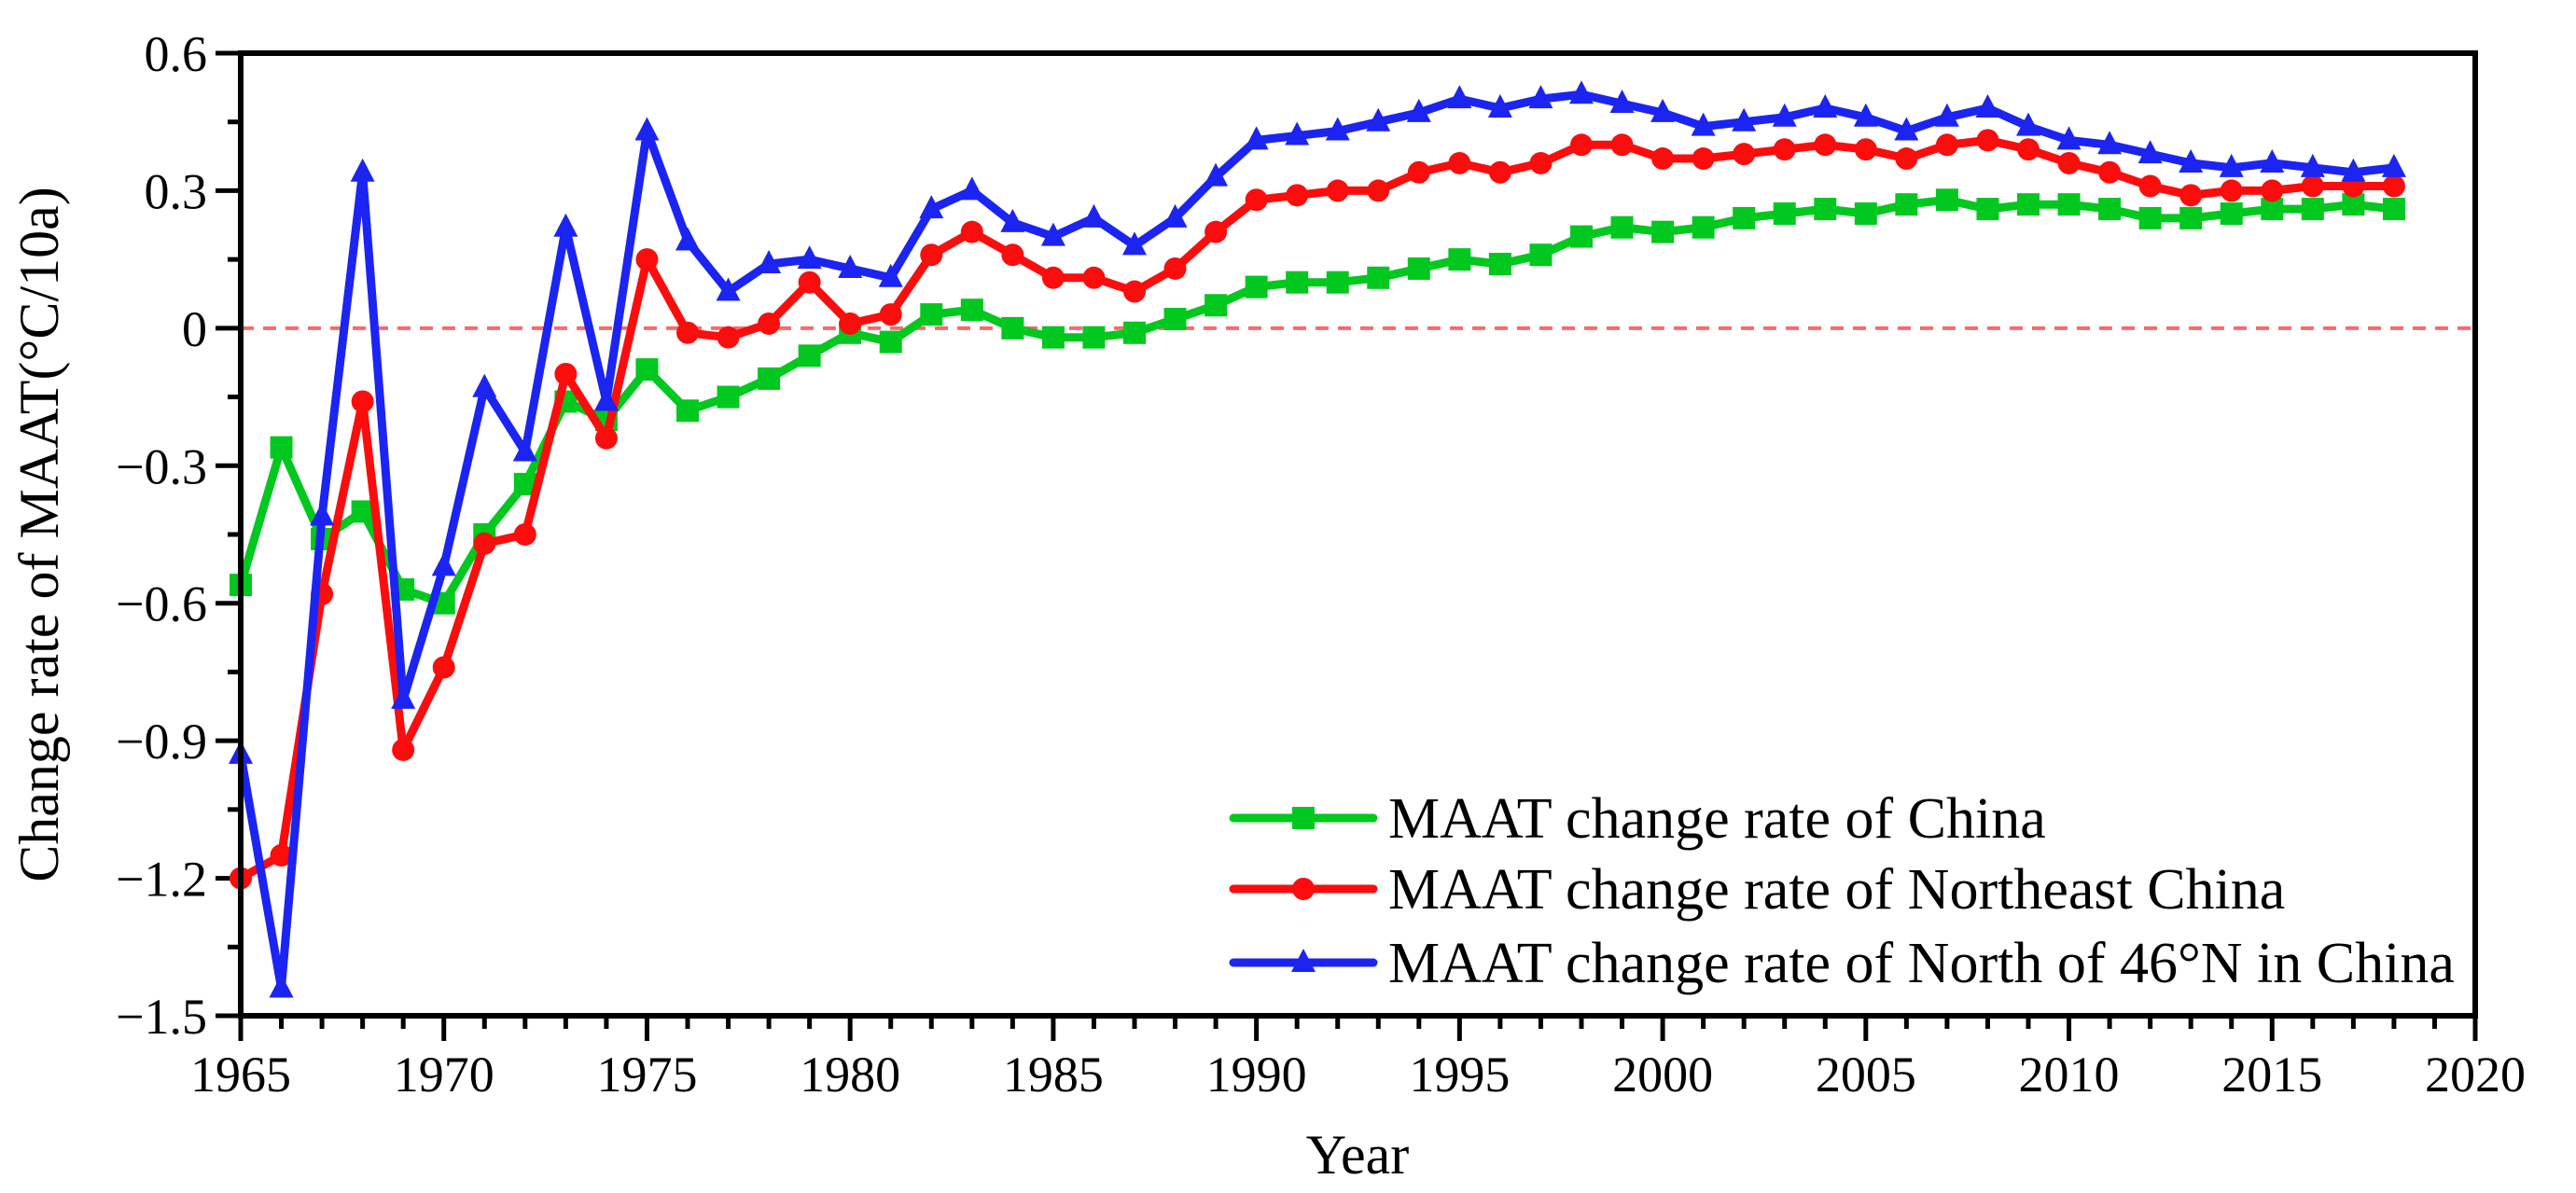 The height and width of the screenshot is (1193, 2576). I want to click on x-axis-ticks, so click(1358, 1028).